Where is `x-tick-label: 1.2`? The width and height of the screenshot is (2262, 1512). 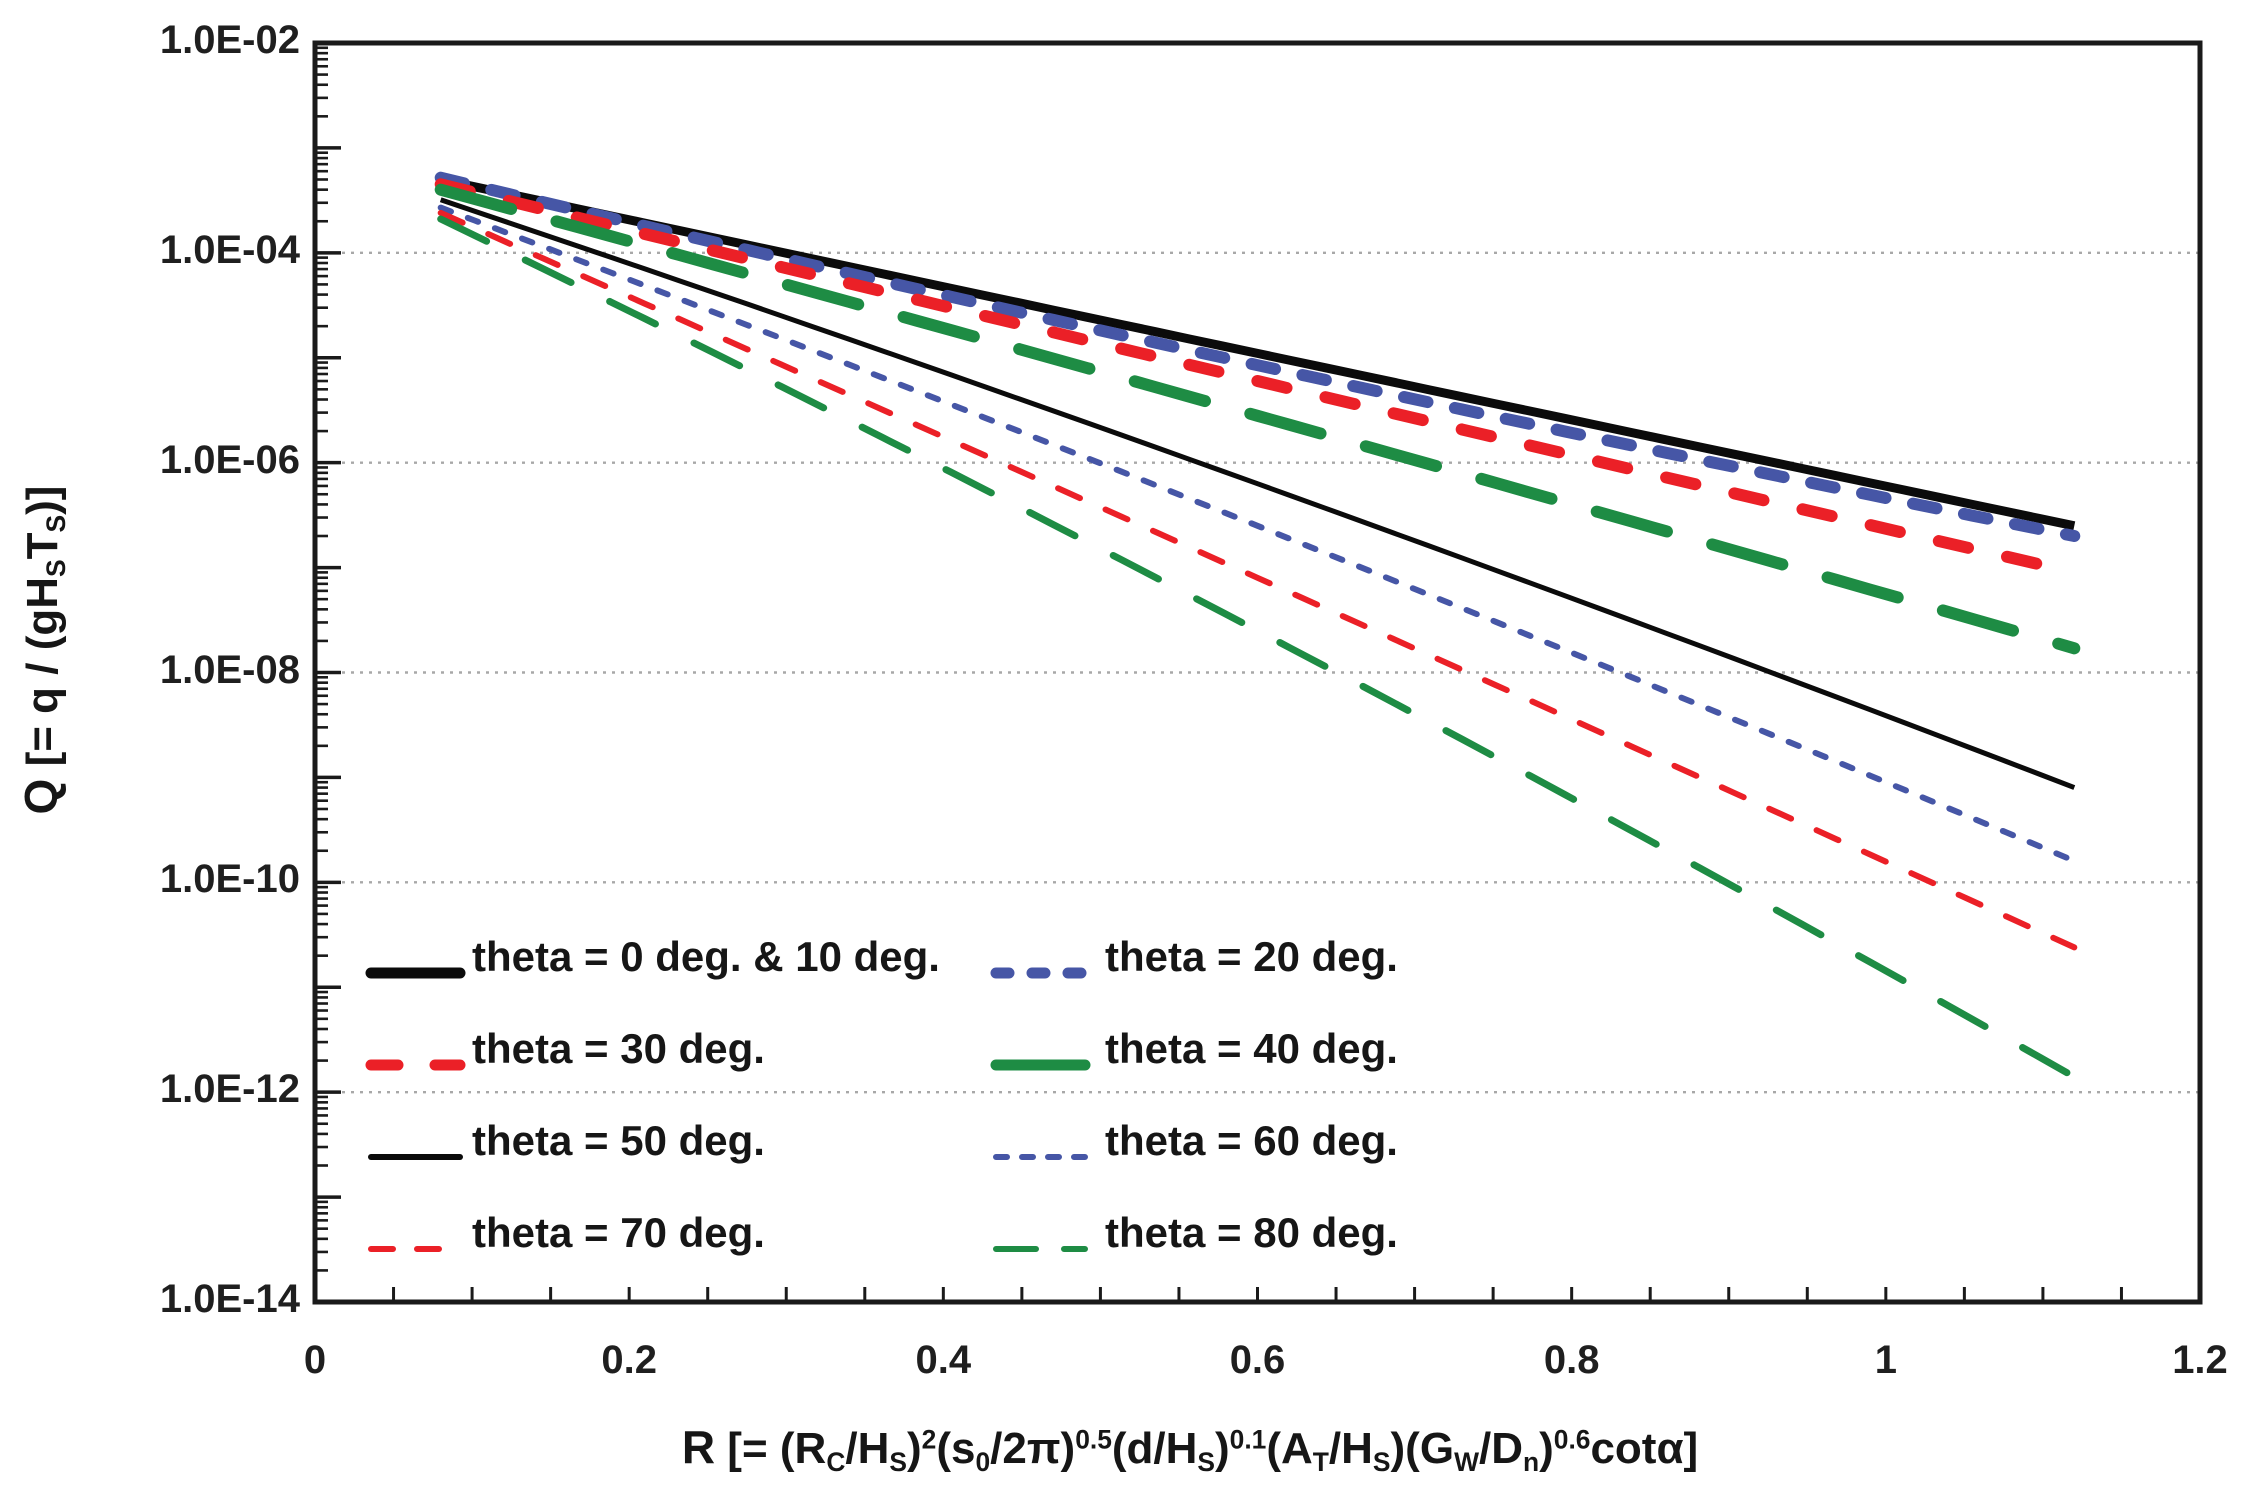
x-tick-label: 1.2 is located at coordinates (2200, 1360).